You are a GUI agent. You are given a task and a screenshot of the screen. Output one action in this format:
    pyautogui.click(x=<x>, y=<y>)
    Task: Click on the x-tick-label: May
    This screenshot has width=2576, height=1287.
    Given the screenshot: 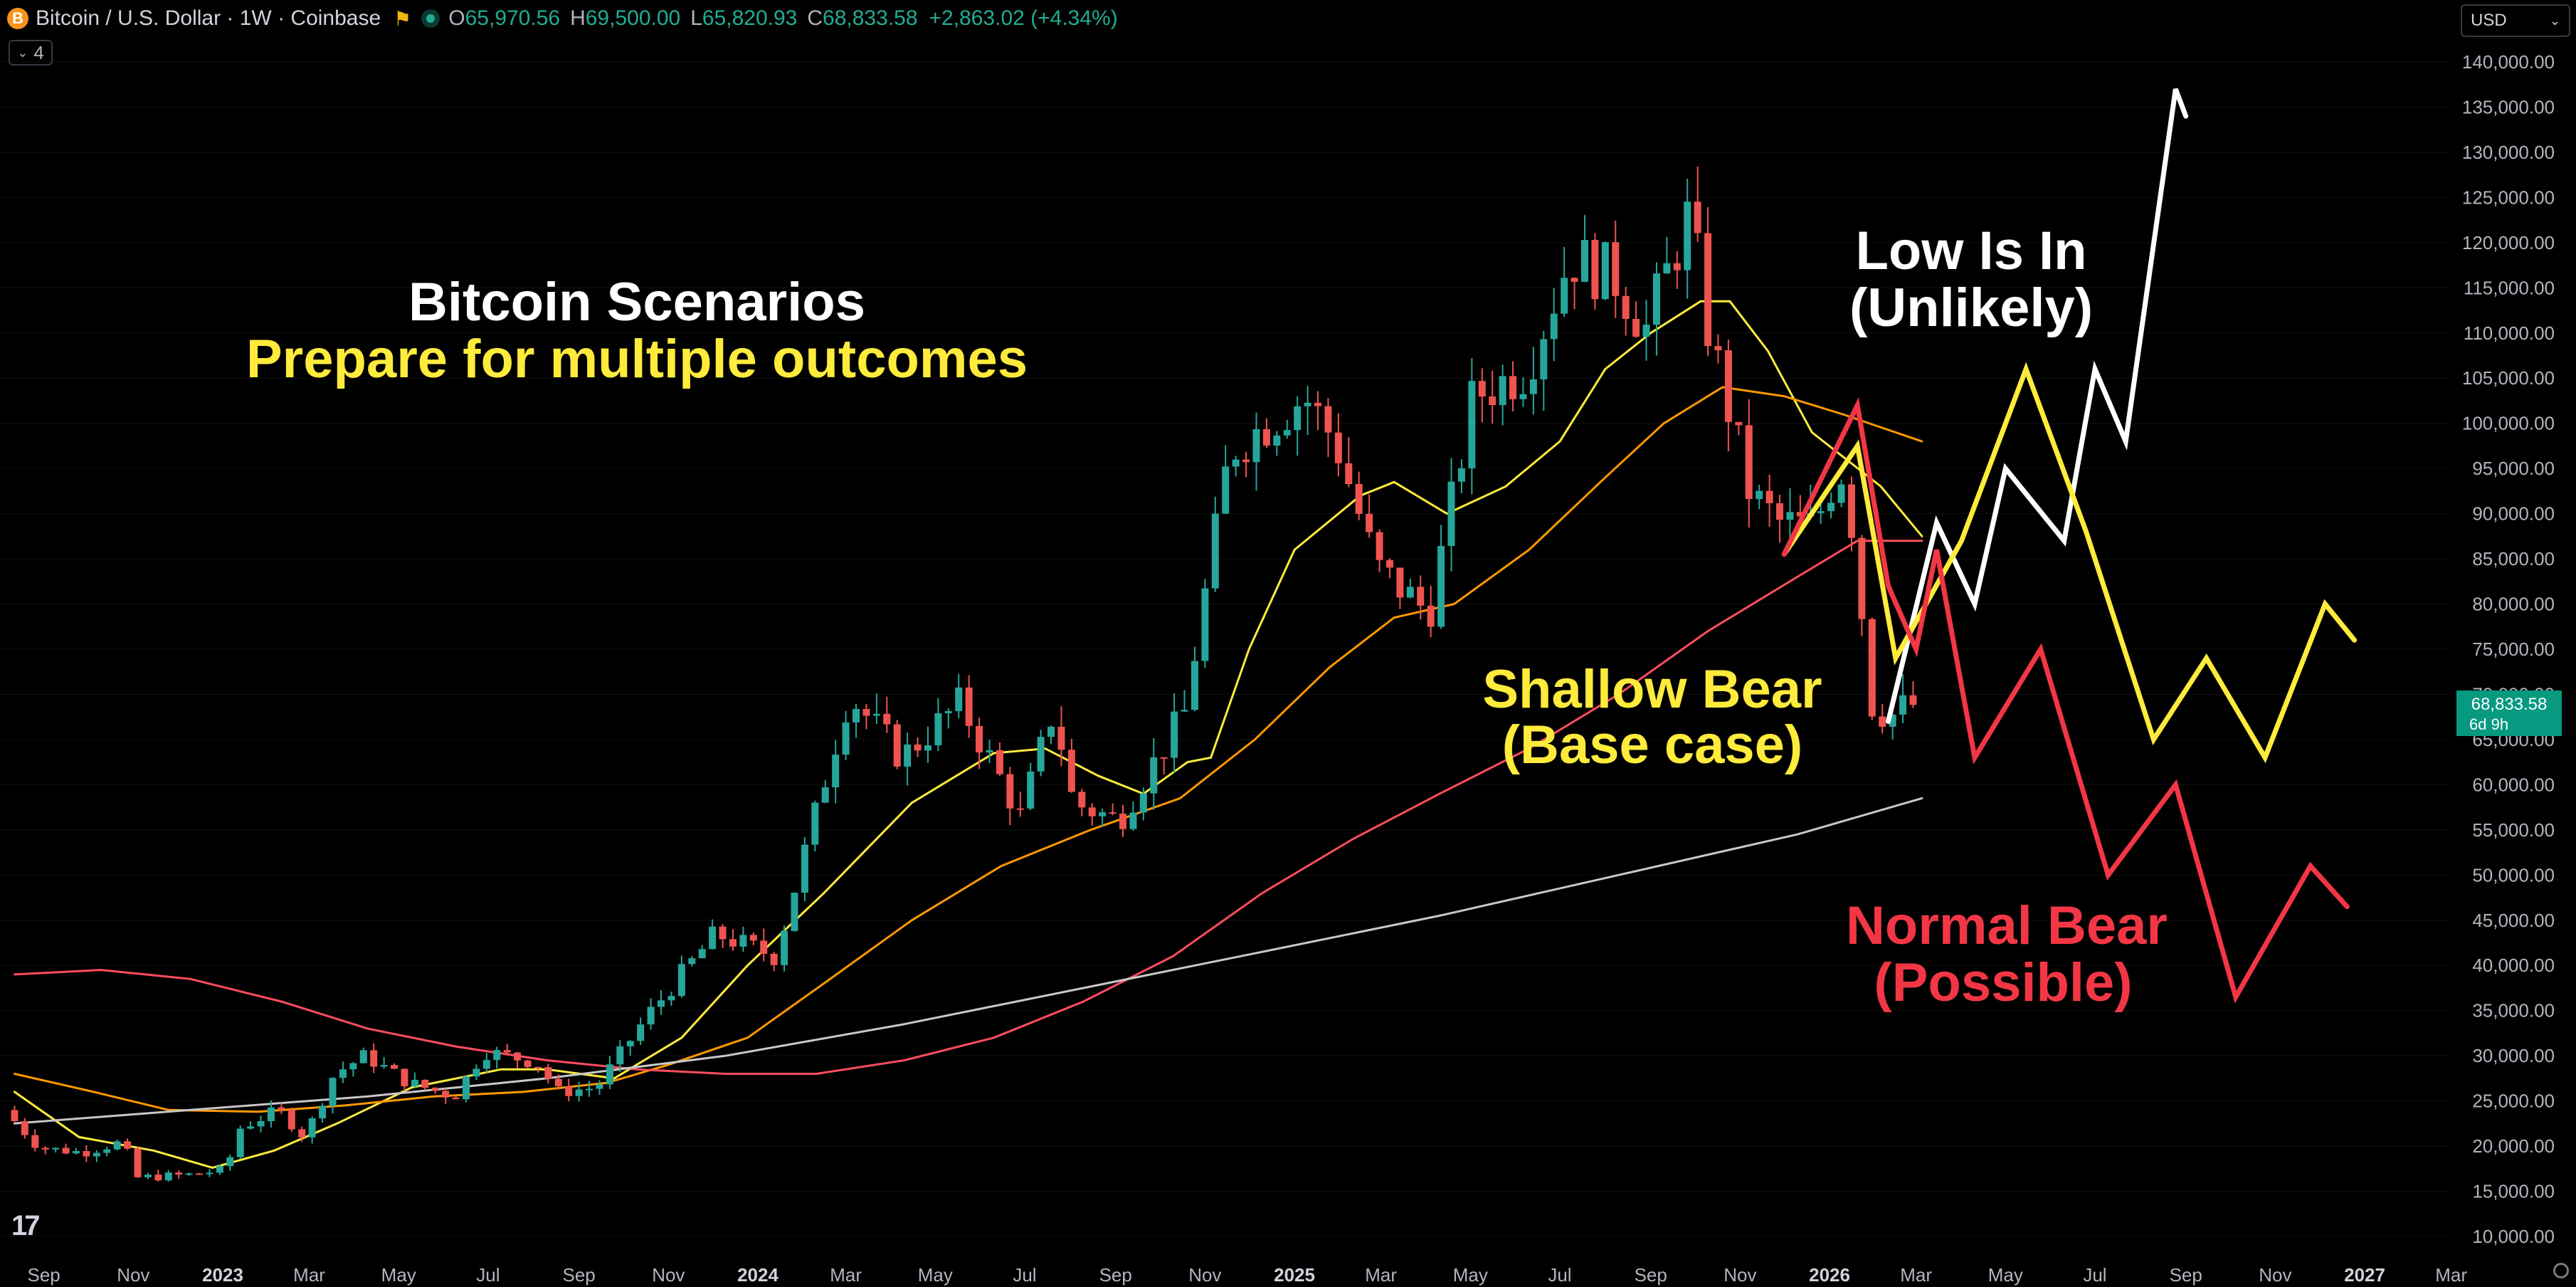 What is the action you would take?
    pyautogui.click(x=2006, y=1275)
    